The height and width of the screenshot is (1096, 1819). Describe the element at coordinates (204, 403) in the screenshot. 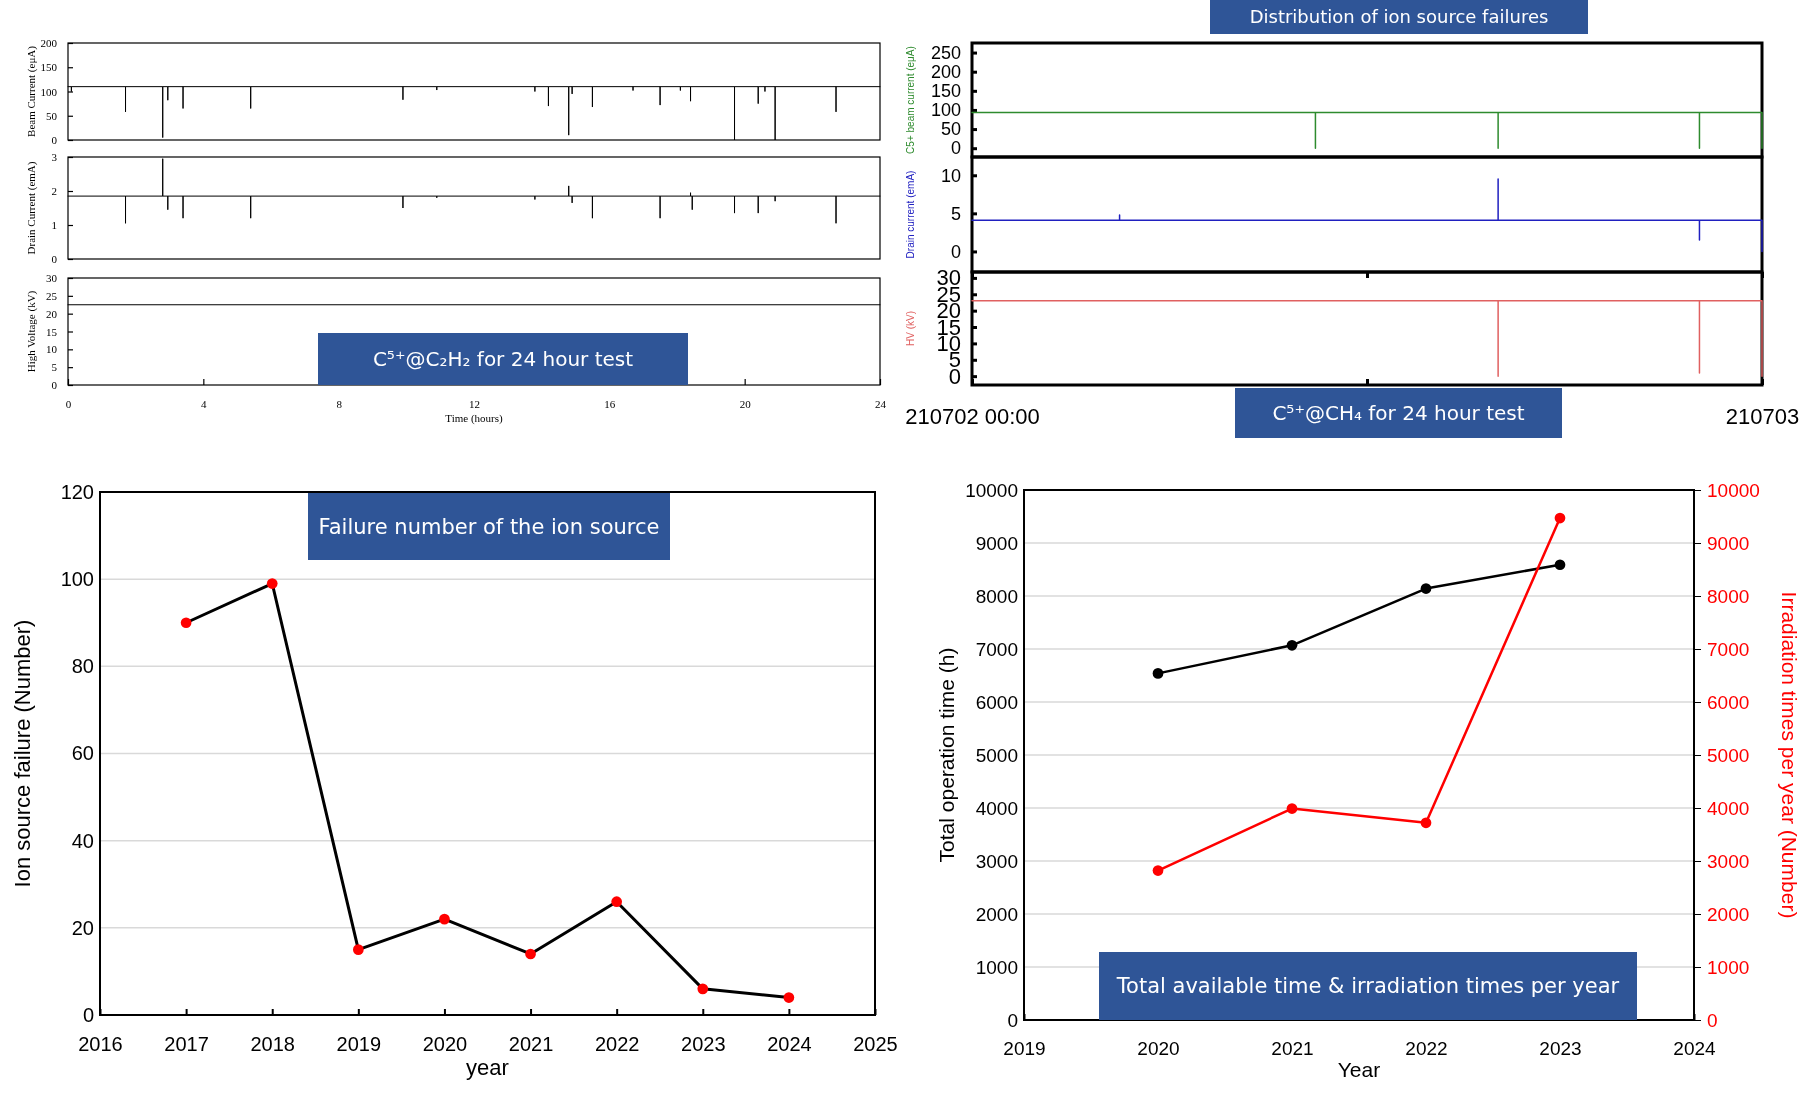

I see `x-tick-label: 4` at that location.